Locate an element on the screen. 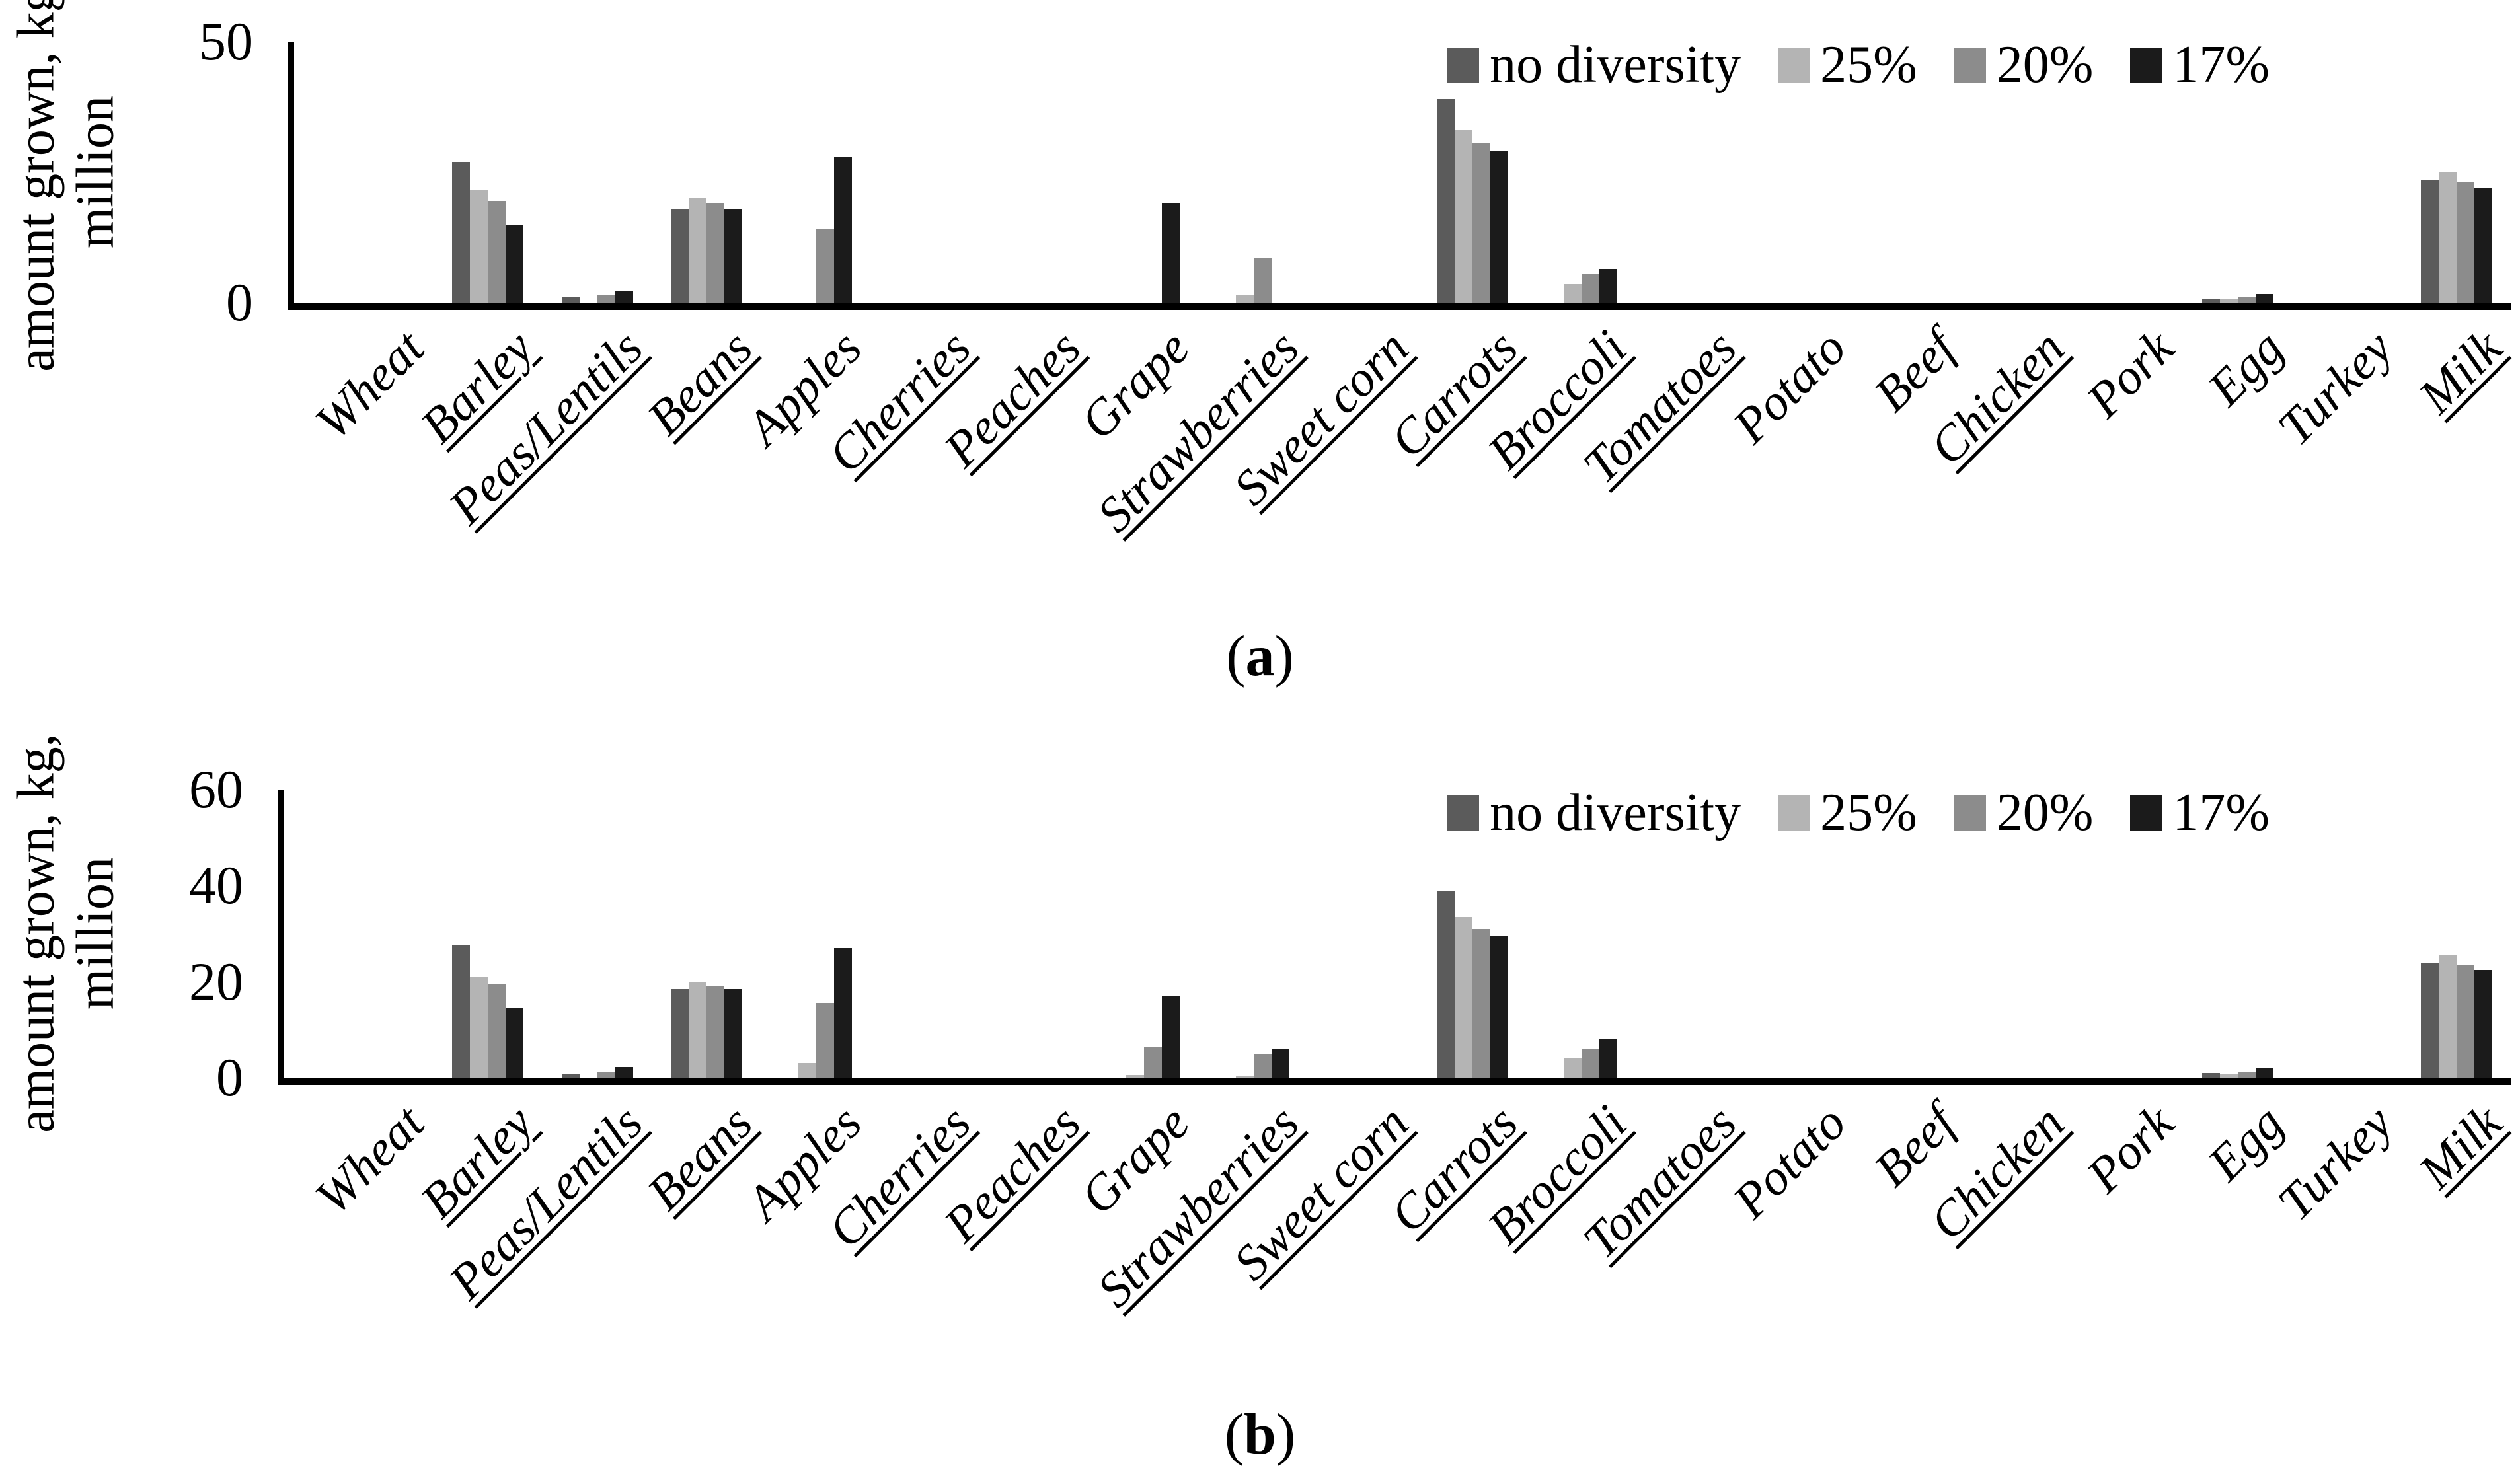 Image resolution: width=2520 pixels, height=1478 pixels. y-axis-tick-label: 60 is located at coordinates (216, 789).